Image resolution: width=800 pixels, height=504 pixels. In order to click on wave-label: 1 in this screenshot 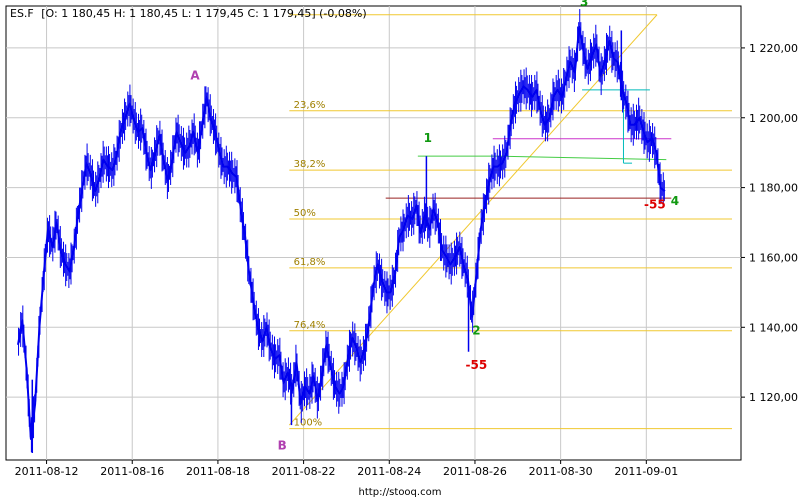, I will do `click(428, 138)`.